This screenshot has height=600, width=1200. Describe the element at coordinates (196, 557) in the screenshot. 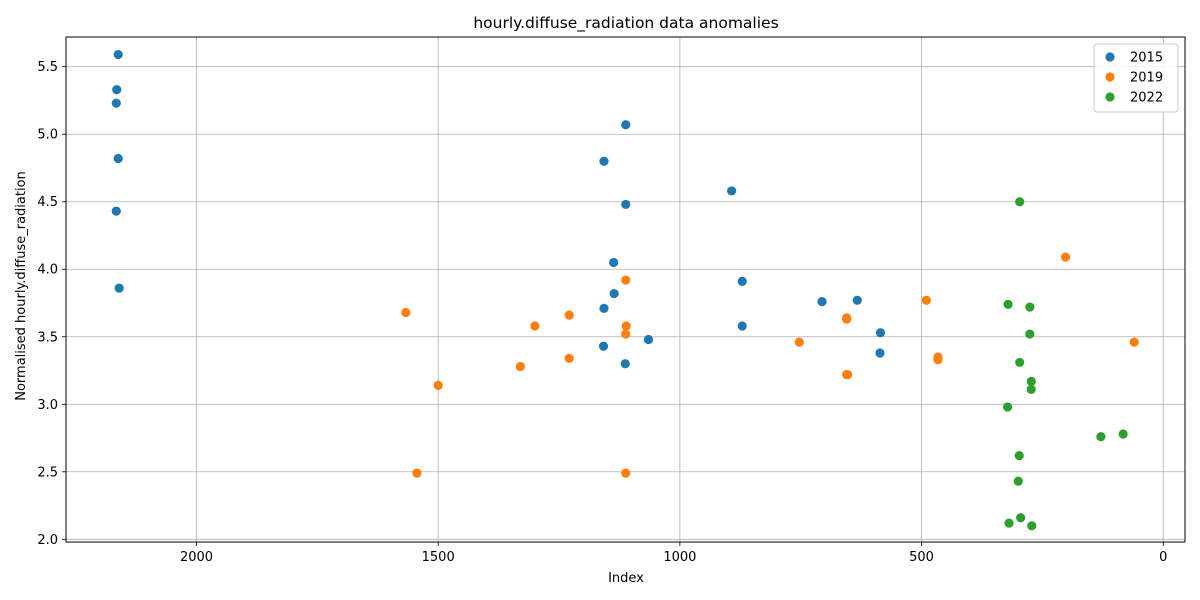

I see `x-tick-label: 2000` at that location.